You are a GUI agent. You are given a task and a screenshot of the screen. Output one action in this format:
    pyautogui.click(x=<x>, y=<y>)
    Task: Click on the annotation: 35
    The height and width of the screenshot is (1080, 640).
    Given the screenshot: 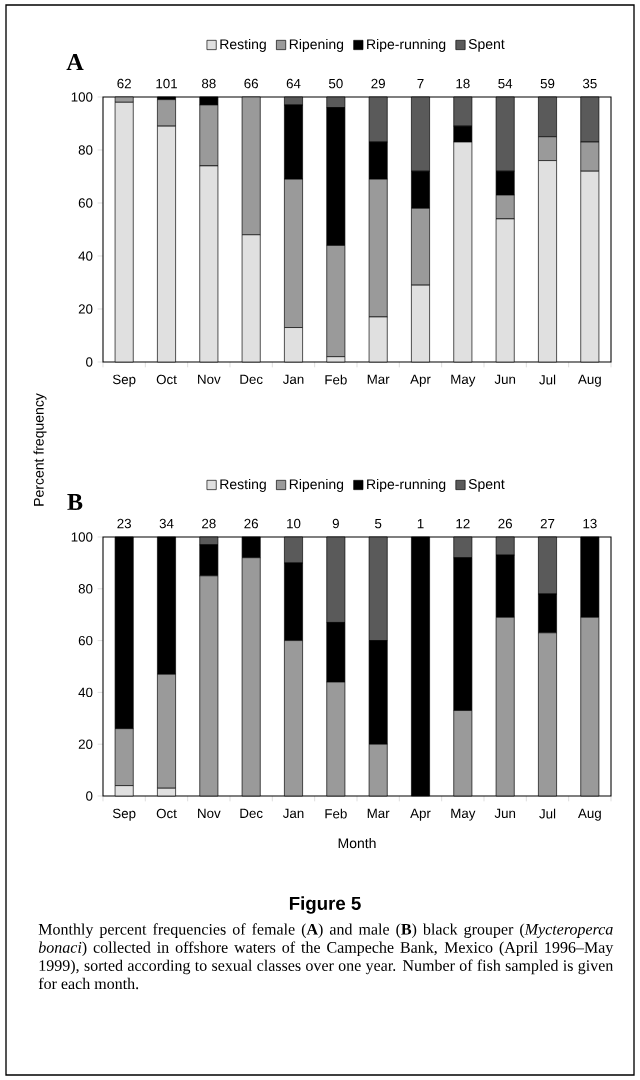 What is the action you would take?
    pyautogui.click(x=589, y=83)
    